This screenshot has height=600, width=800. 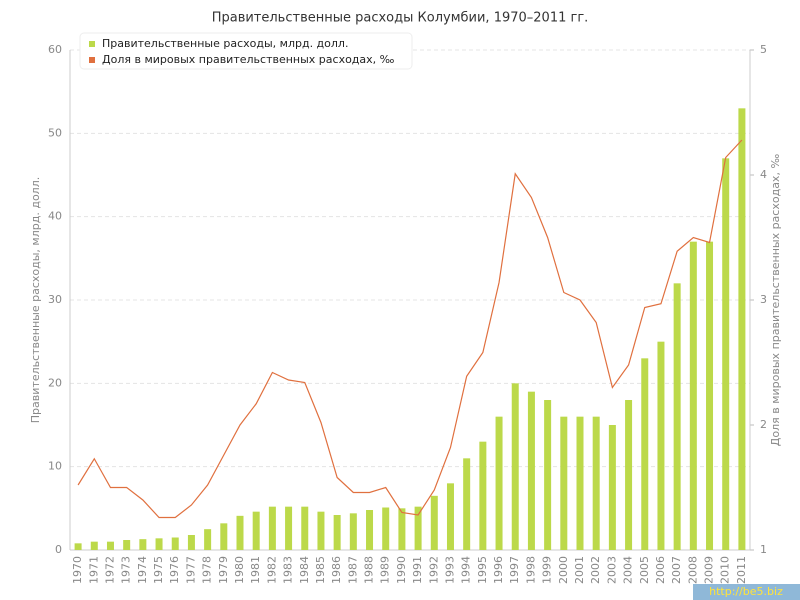 What do you see at coordinates (385, 570) in the screenshot?
I see `x-tick-label: 1989` at bounding box center [385, 570].